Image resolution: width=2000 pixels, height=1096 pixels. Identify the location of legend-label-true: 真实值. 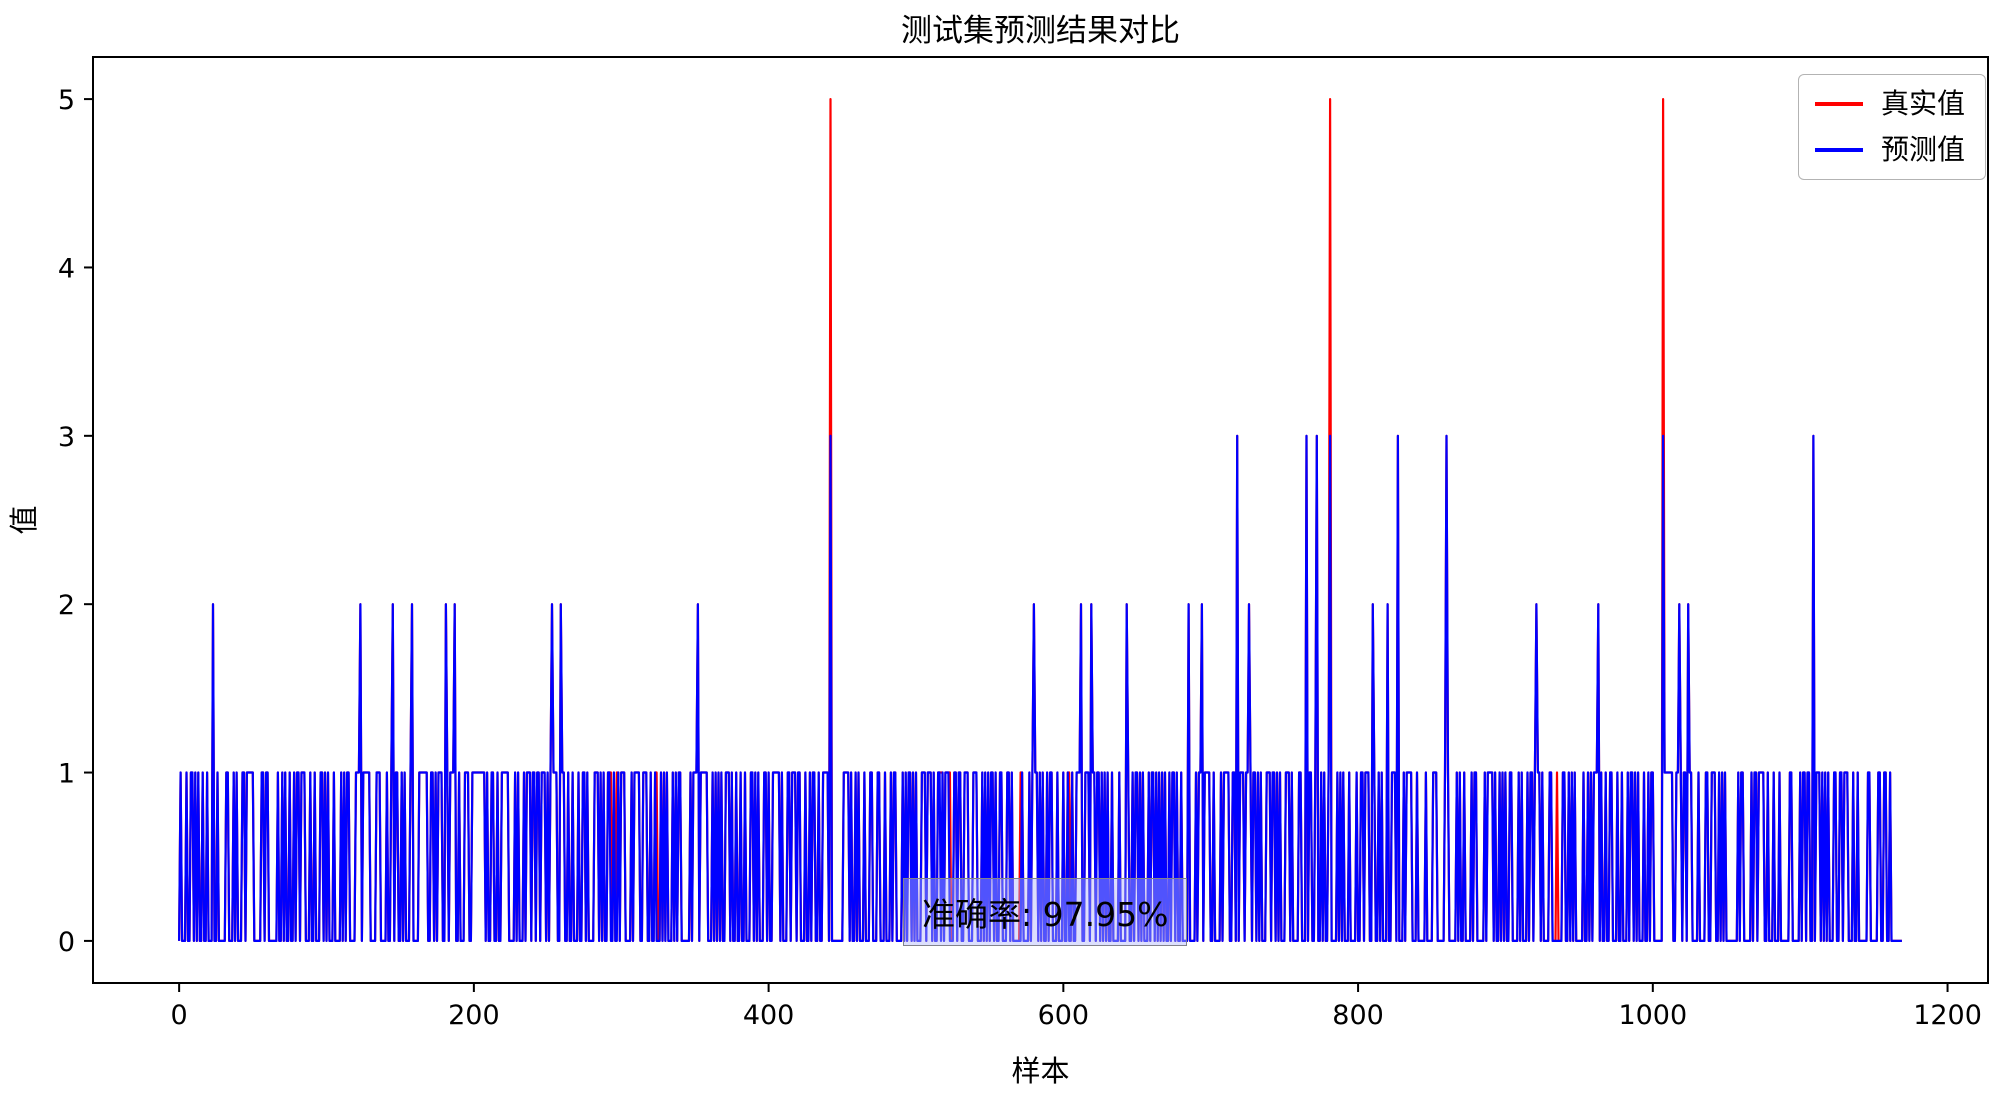
(1922, 103).